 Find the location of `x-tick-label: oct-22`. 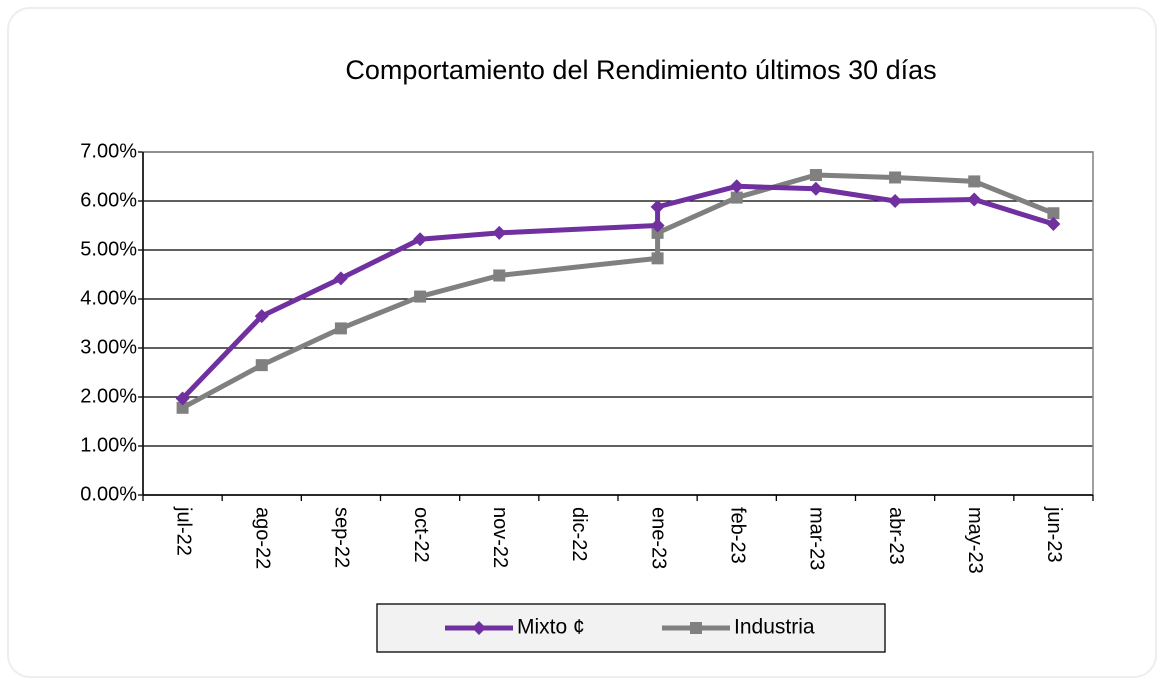

x-tick-label: oct-22 is located at coordinates (421, 535).